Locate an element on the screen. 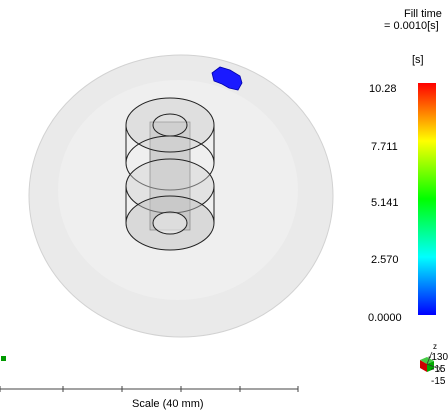 This screenshot has height=415, width=448. axis-marker is located at coordinates (3, 358).